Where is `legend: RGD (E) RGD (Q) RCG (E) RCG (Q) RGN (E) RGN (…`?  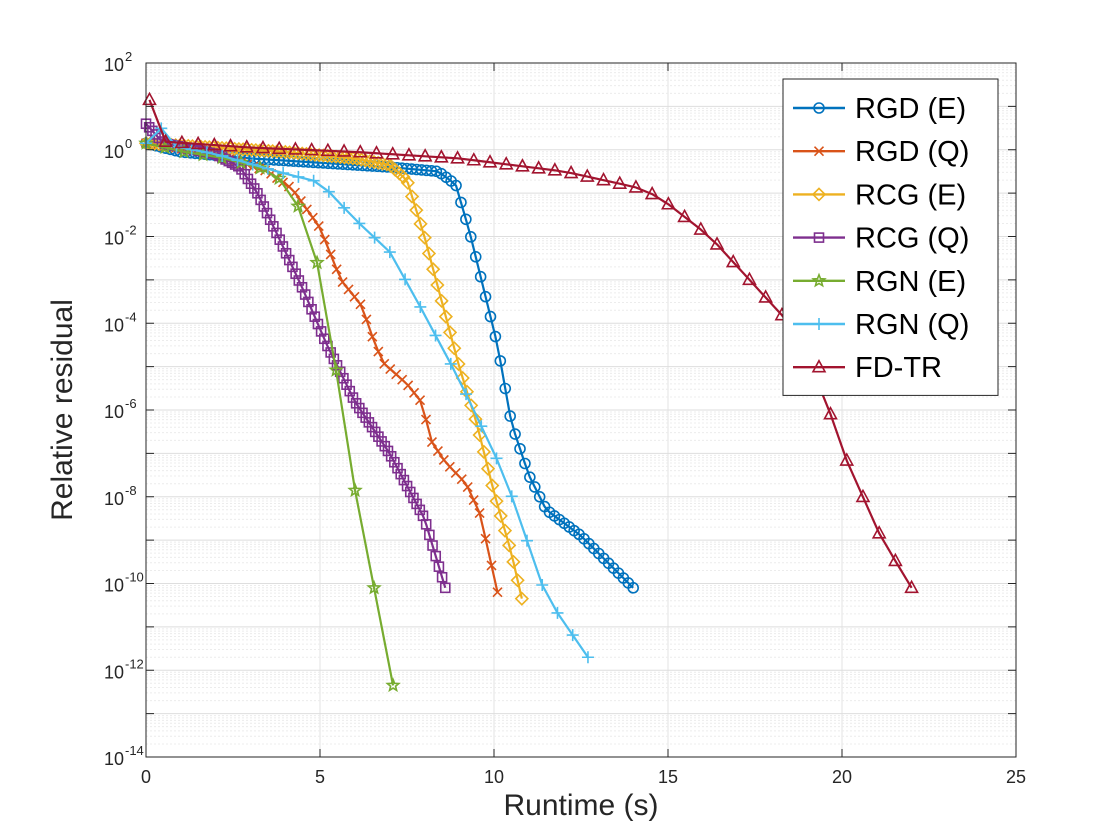
legend: RGD (E) RGD (Q) RCG (E) RCG (Q) RGN (E) RGN (… is located at coordinates (890, 237).